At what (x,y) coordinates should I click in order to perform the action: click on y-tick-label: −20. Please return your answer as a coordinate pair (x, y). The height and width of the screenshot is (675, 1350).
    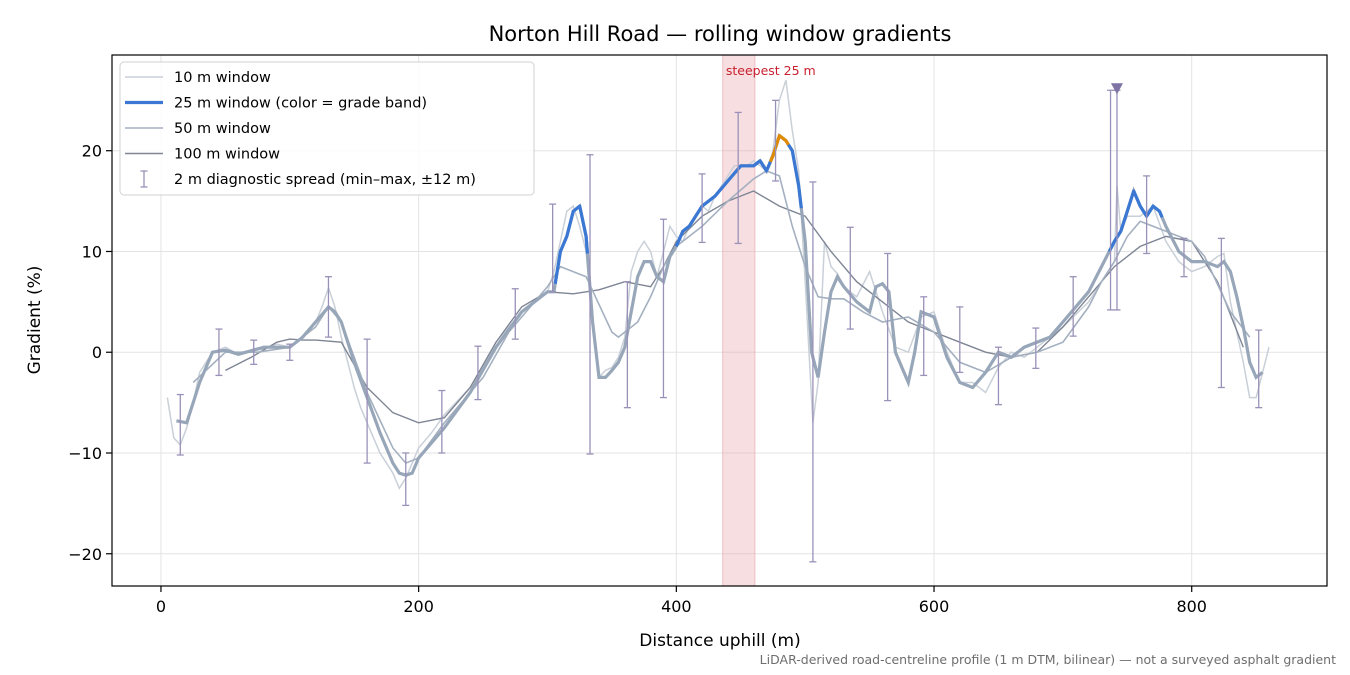
    Looking at the image, I should click on (85, 554).